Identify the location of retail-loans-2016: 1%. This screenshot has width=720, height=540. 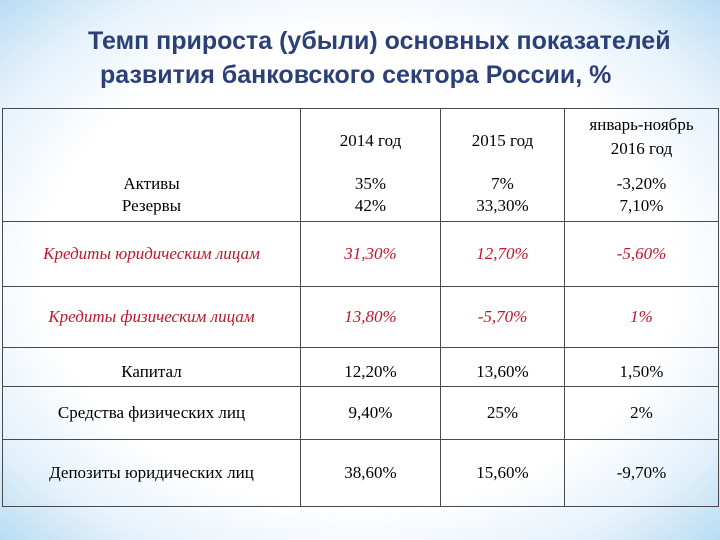
(641, 317).